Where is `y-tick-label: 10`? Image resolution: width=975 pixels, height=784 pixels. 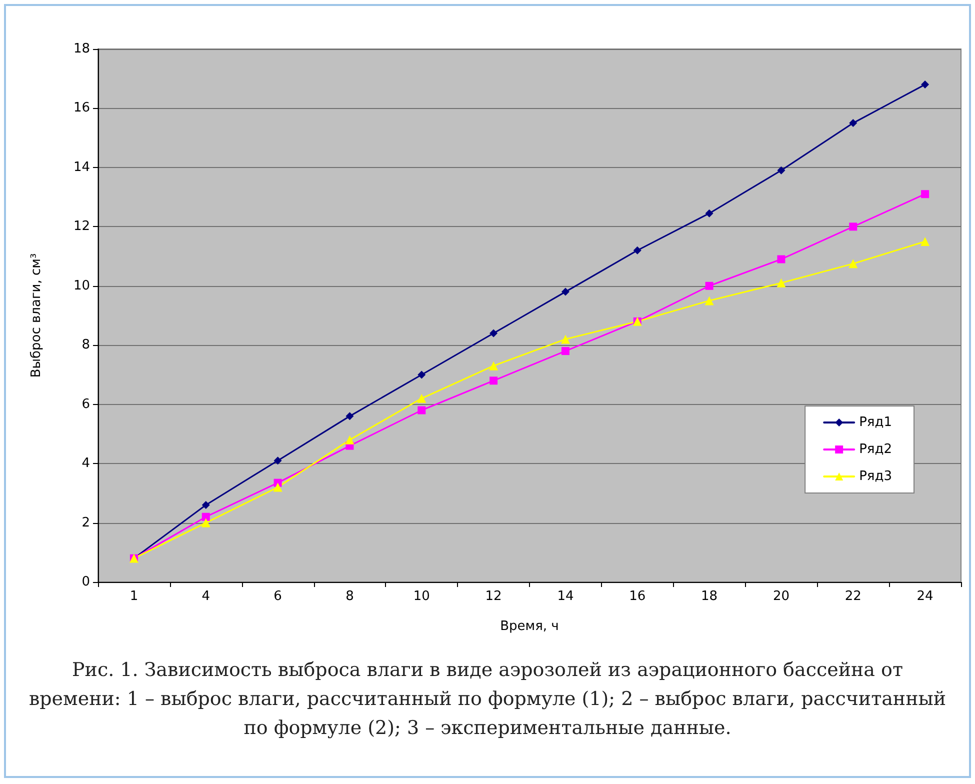 y-tick-label: 10 is located at coordinates (81, 286).